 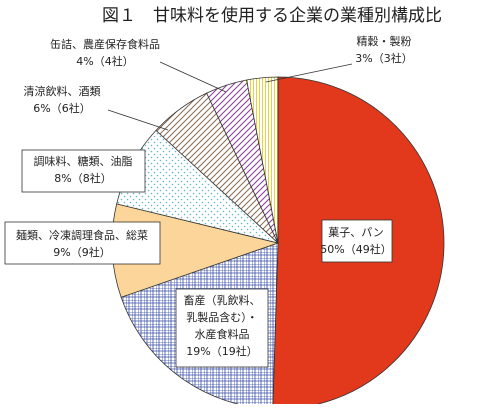 I want to click on slice-label: 乳製品含む）・, so click(x=222, y=317).